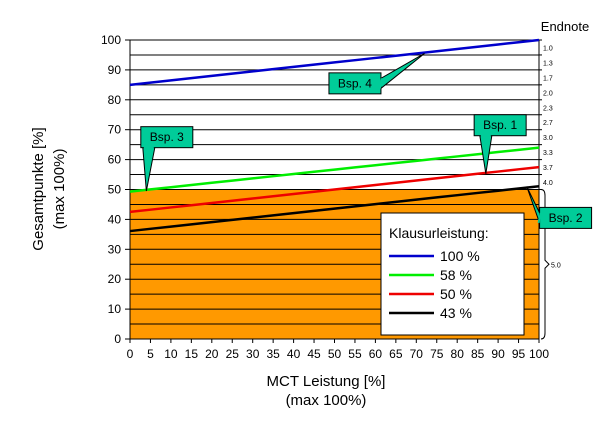 The image size is (605, 444). What do you see at coordinates (460, 256) in the screenshot?
I see `legend-label-0: 100 %` at bounding box center [460, 256].